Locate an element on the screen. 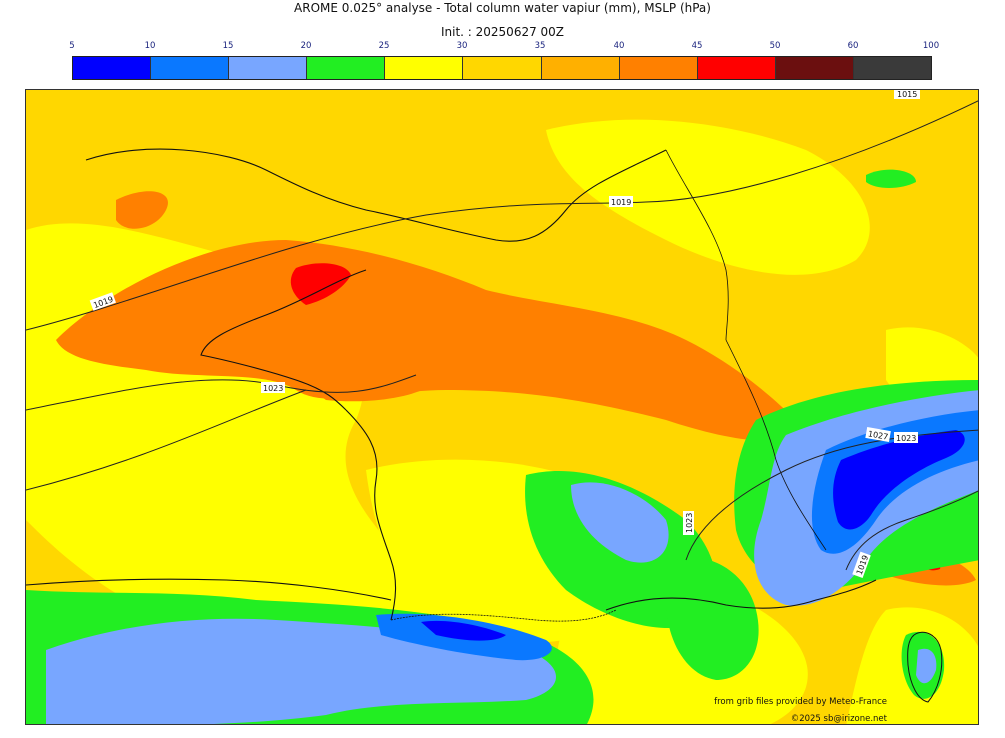  border-alps is located at coordinates (776, 445).